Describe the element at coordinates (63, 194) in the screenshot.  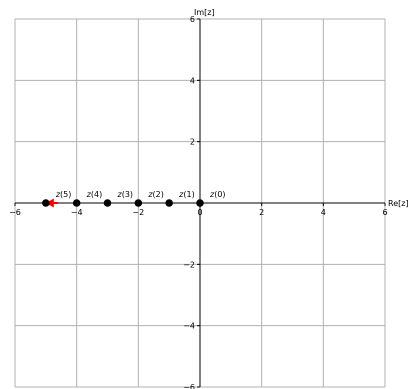
I see `data-point-label: z(5)` at that location.